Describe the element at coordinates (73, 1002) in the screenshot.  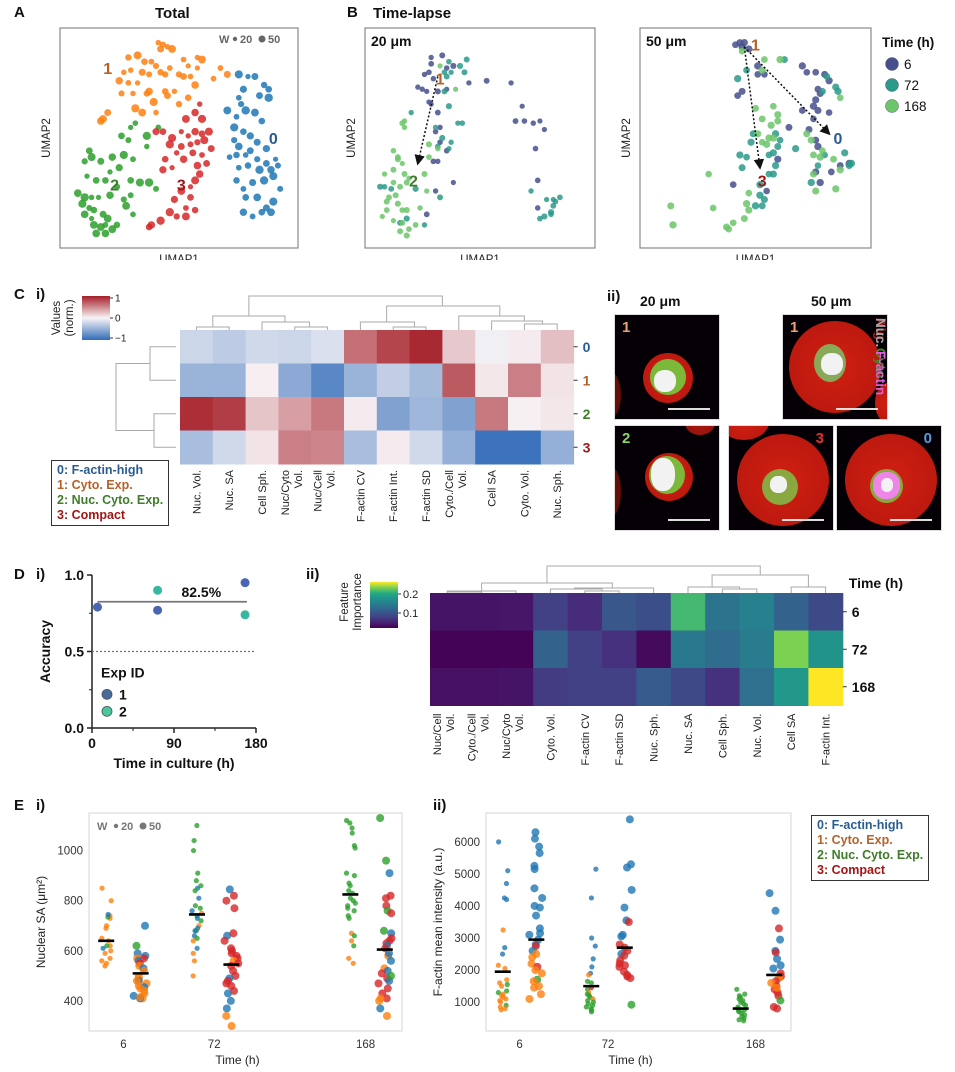
I see `y-tick-label: 400` at that location.